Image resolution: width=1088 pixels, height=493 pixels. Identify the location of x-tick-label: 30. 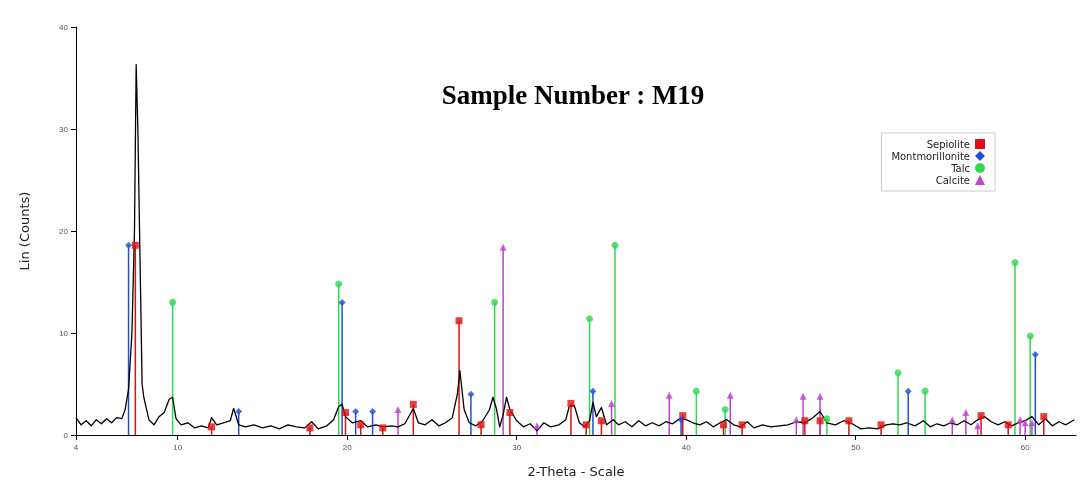
(517, 447).